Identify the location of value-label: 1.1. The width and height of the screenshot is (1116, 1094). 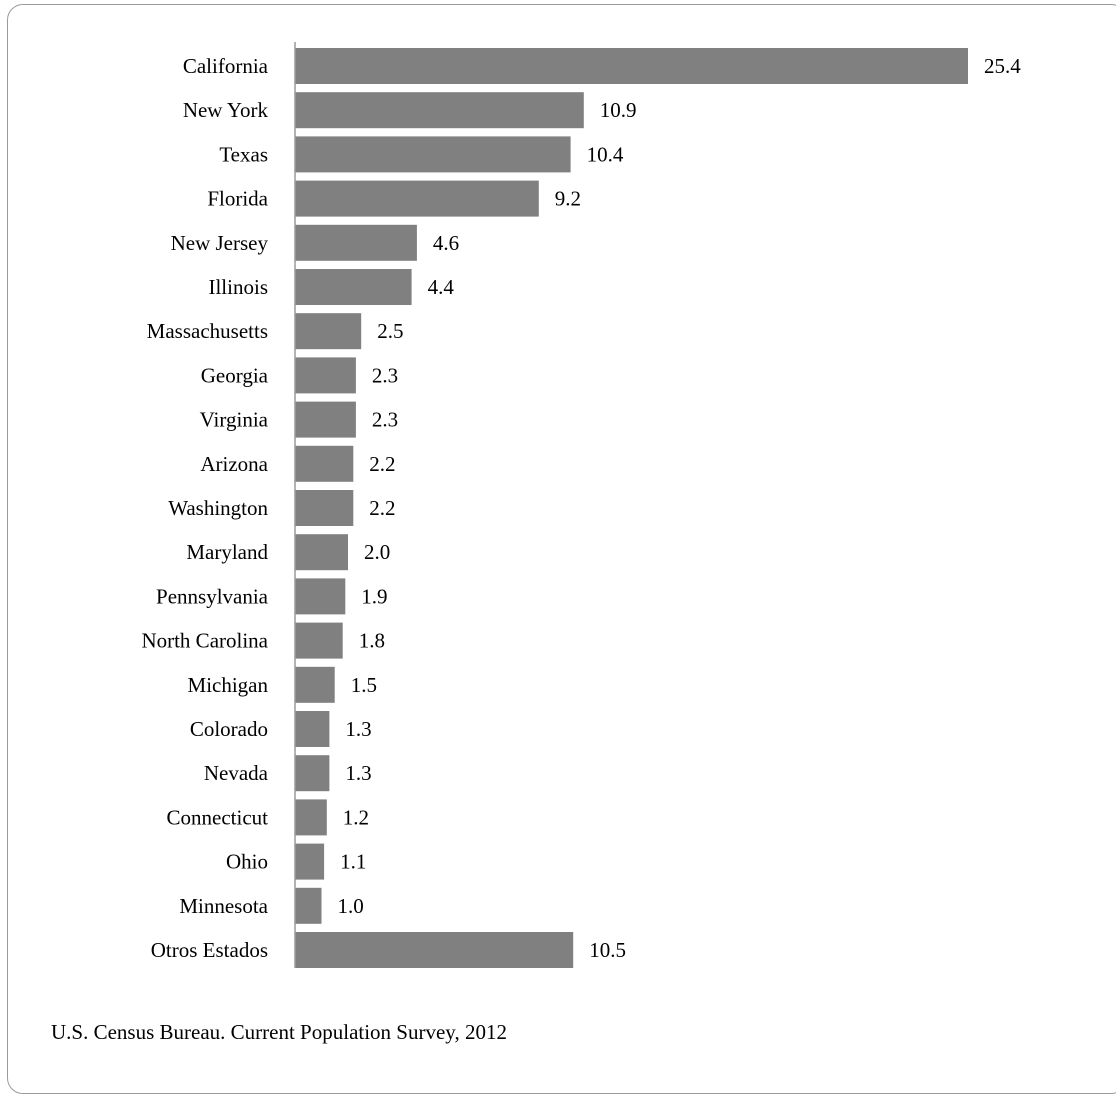
(353, 862).